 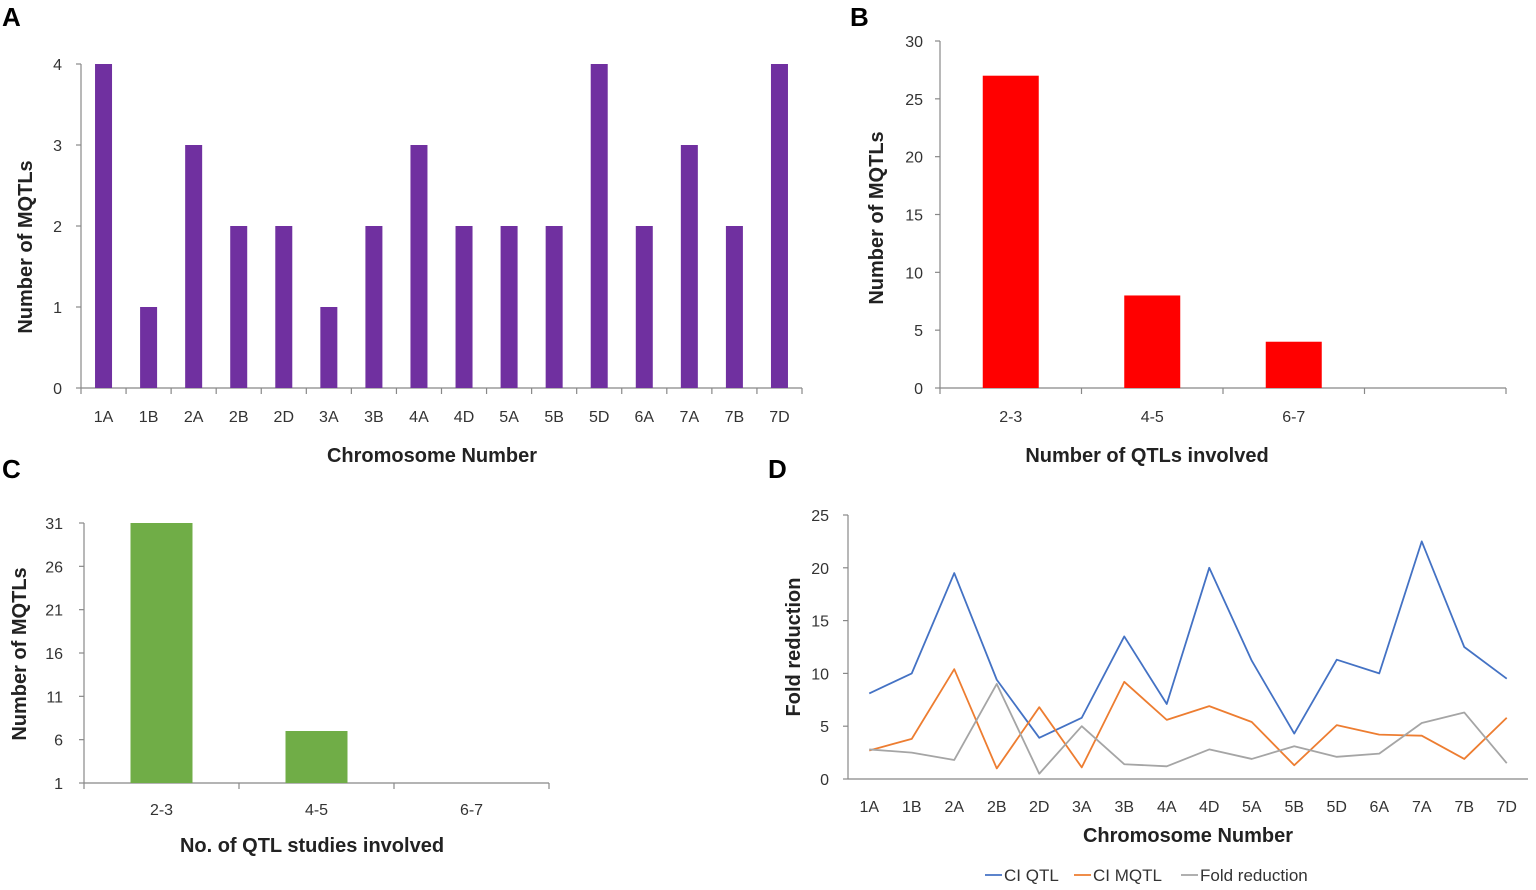 I want to click on y-tick-label-d: 5, so click(x=824, y=727).